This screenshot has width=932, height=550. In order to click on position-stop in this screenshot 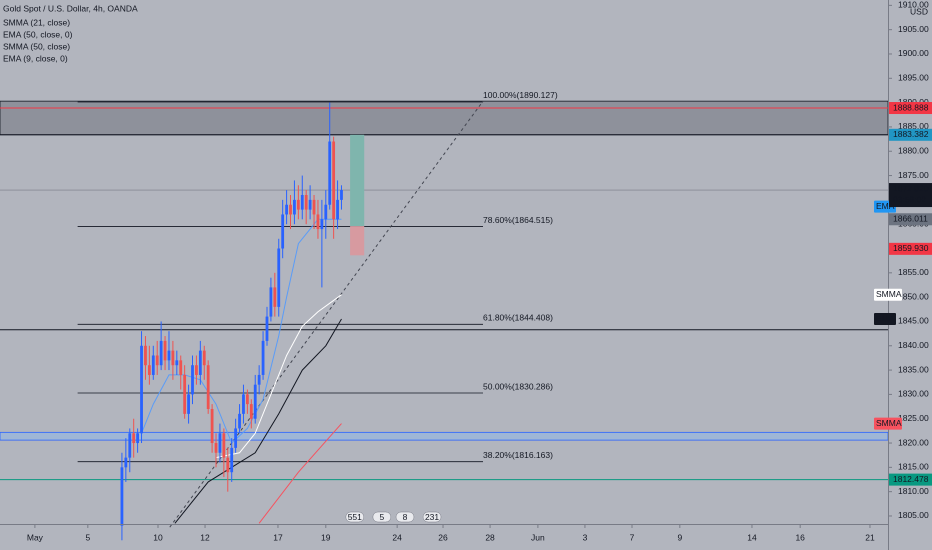, I will do `click(357, 241)`.